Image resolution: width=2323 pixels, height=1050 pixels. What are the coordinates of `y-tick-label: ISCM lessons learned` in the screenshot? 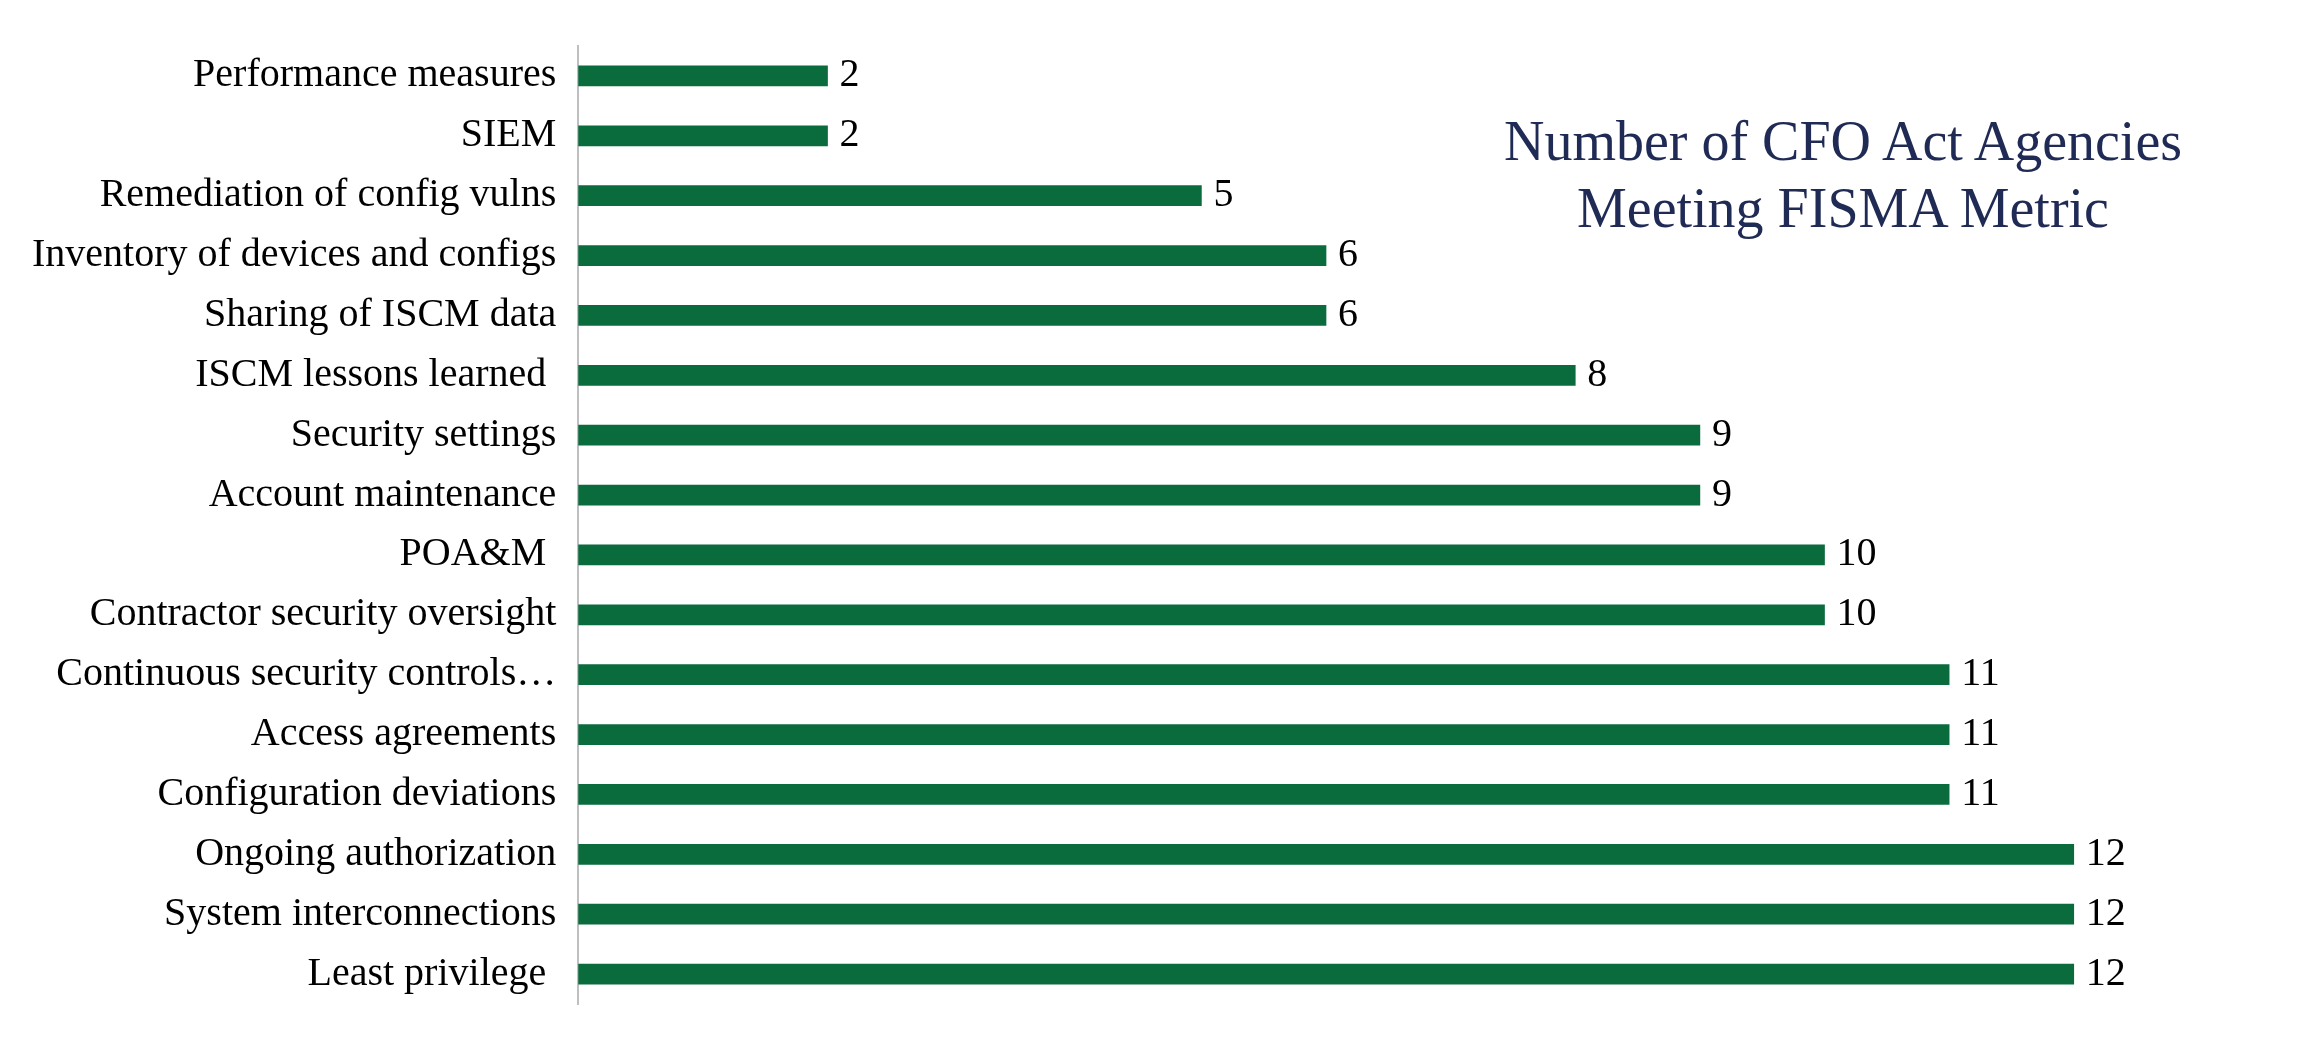 It's located at (376, 372).